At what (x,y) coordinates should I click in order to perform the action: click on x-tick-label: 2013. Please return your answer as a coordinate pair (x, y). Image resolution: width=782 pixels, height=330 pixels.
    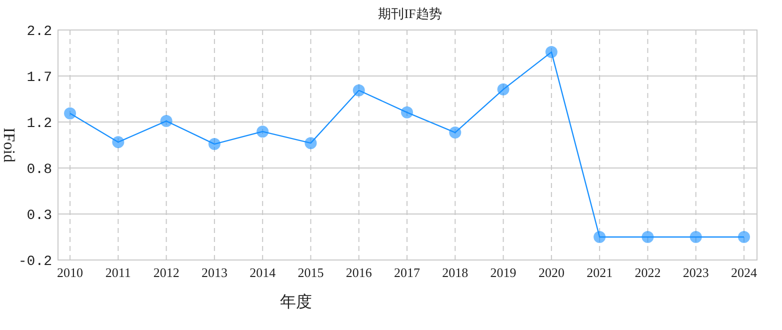
    Looking at the image, I should click on (214, 272).